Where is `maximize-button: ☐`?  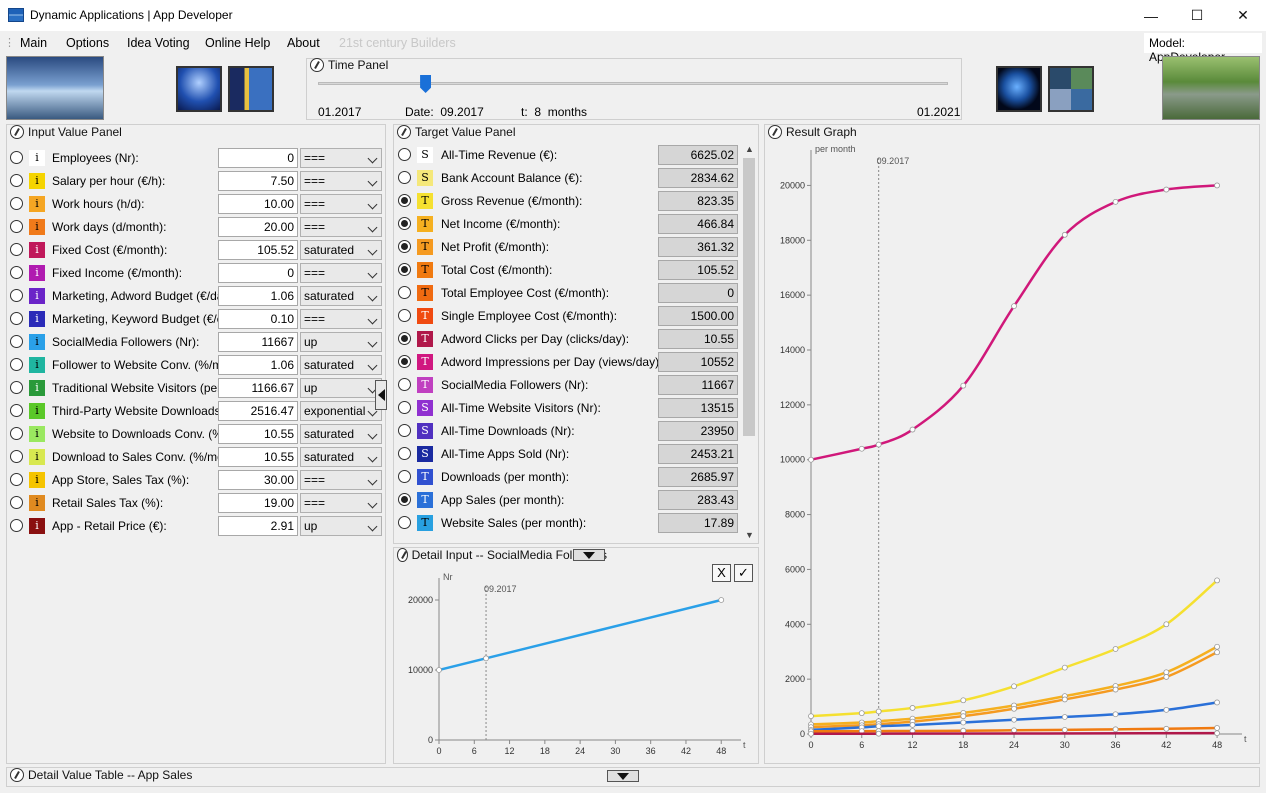
maximize-button: ☐ is located at coordinates (1197, 15).